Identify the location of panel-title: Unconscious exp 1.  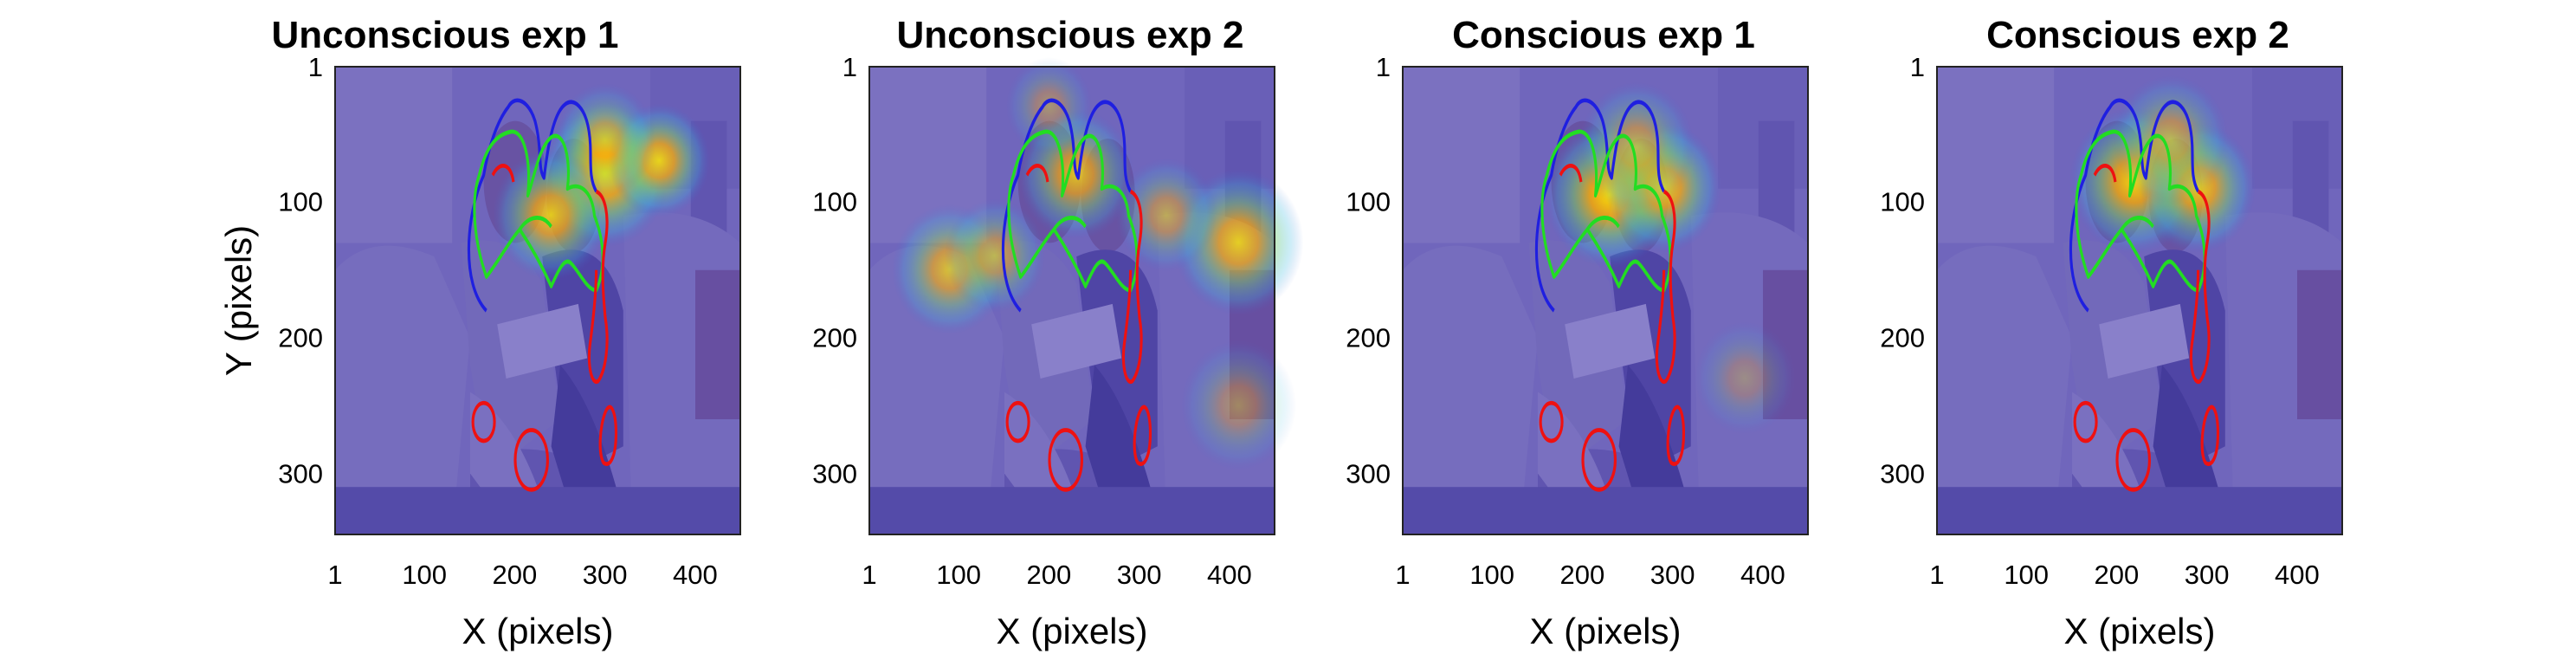
(444, 35).